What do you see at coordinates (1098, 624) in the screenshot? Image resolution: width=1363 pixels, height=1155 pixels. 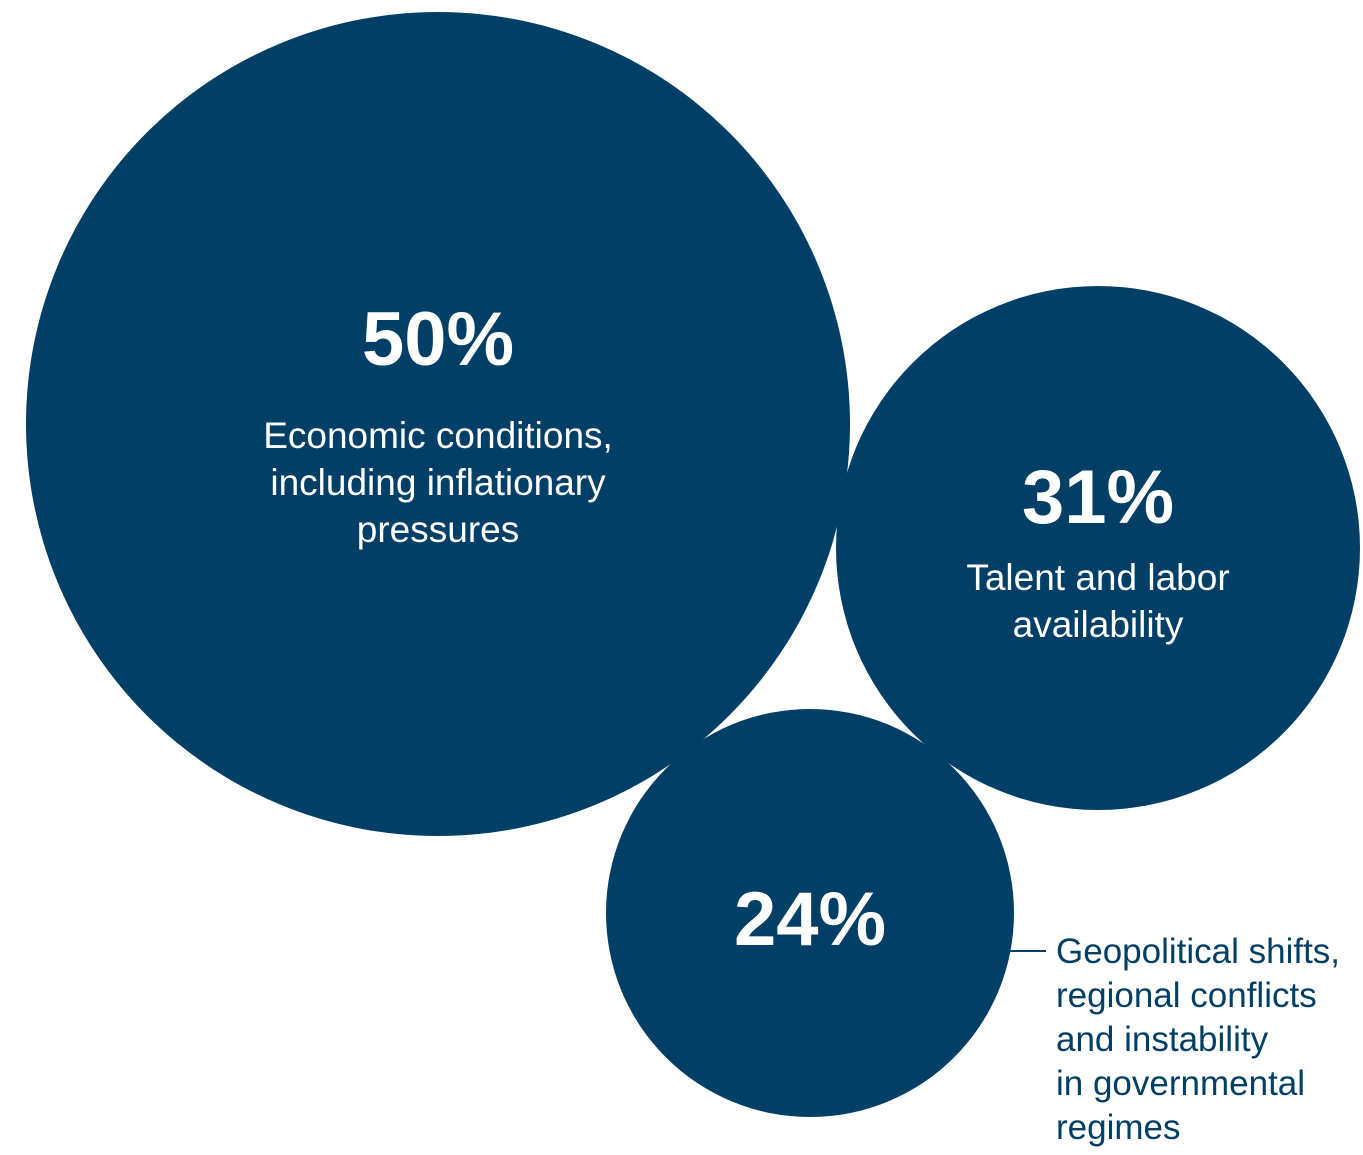 I see `bubble-category-label-2-line-2: availability` at bounding box center [1098, 624].